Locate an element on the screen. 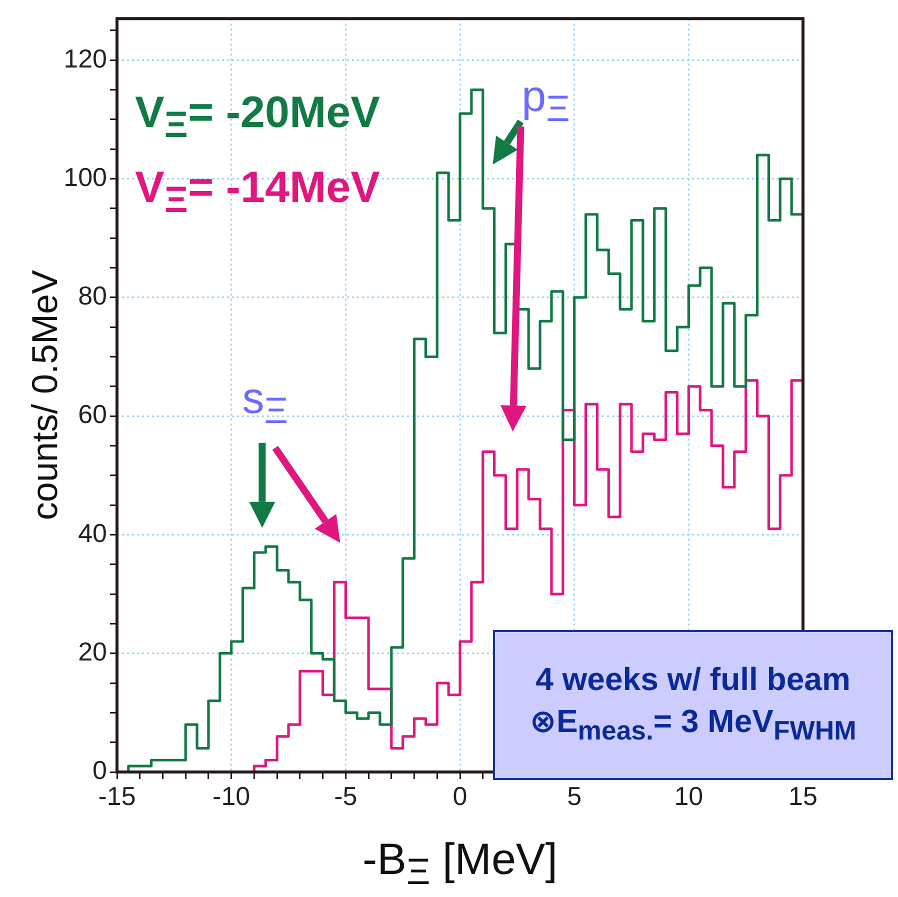  annotation: s$_{Ξ}$ is located at coordinates (265, 403).